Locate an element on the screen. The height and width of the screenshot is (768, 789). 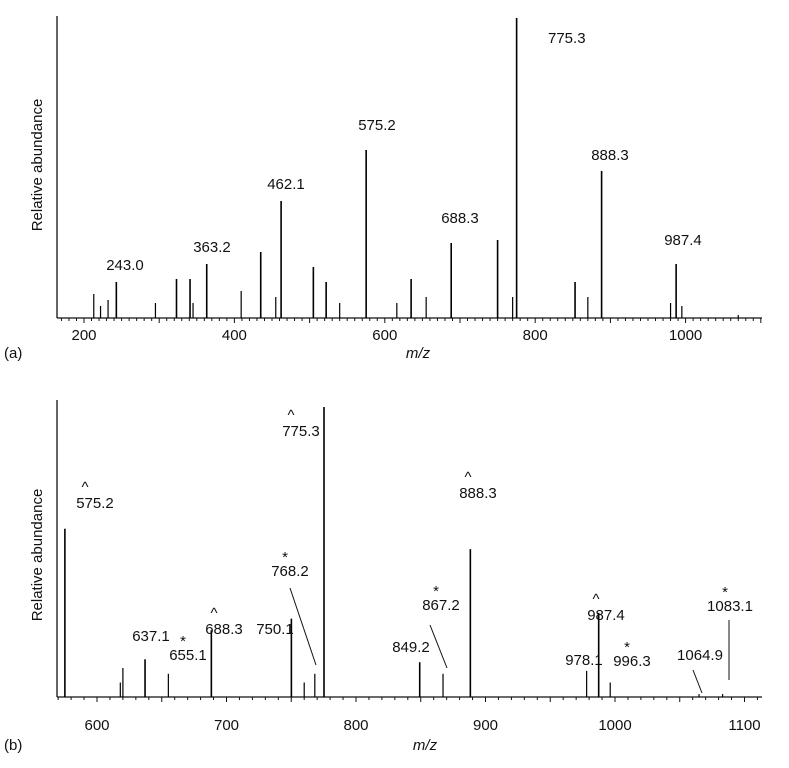
peak-label: 768.2 is located at coordinates (290, 571).